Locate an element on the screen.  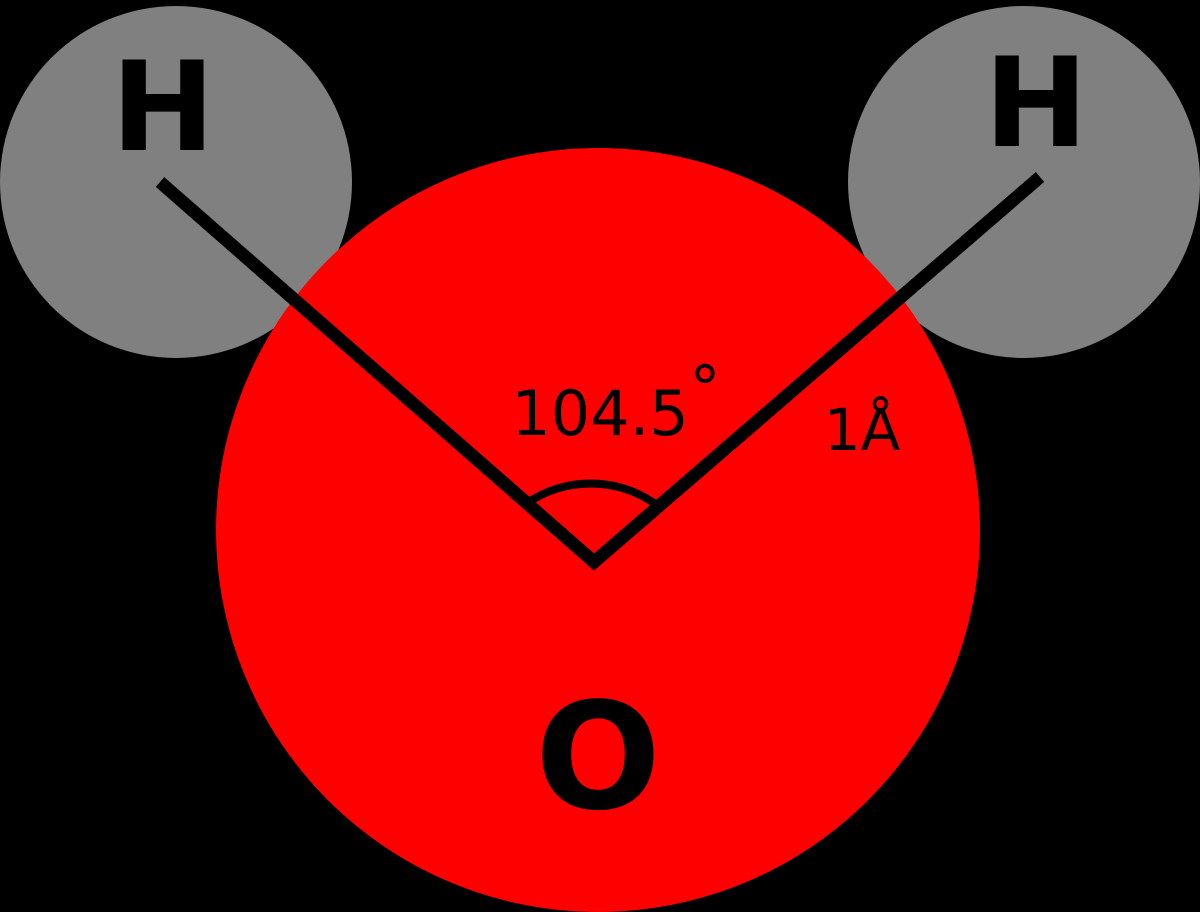
hydrogen-left-label: H is located at coordinates (163, 108).